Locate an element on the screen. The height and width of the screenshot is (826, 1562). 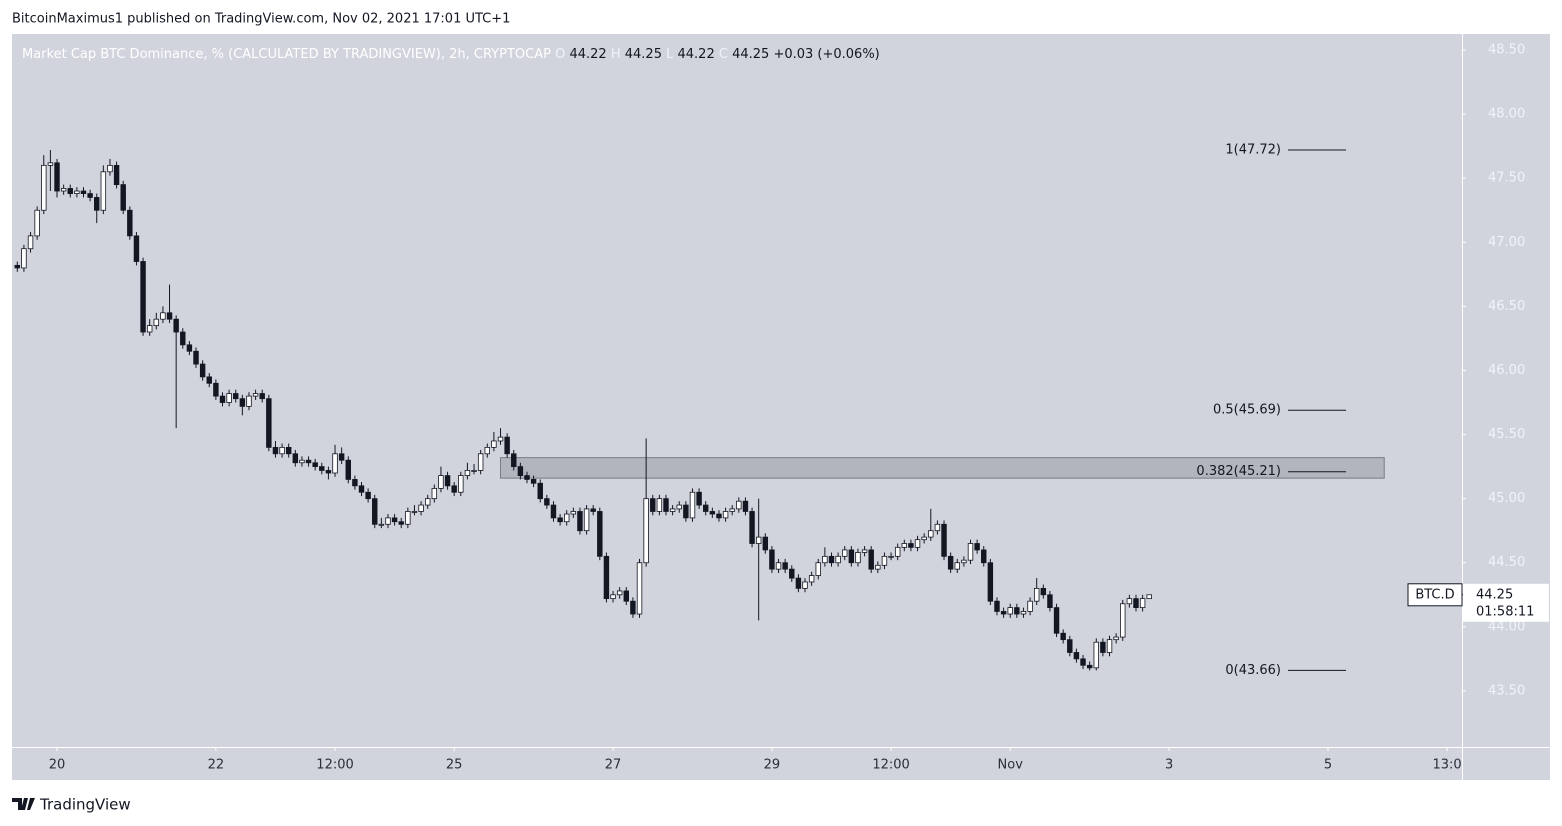
legend-key: O is located at coordinates (560, 54).